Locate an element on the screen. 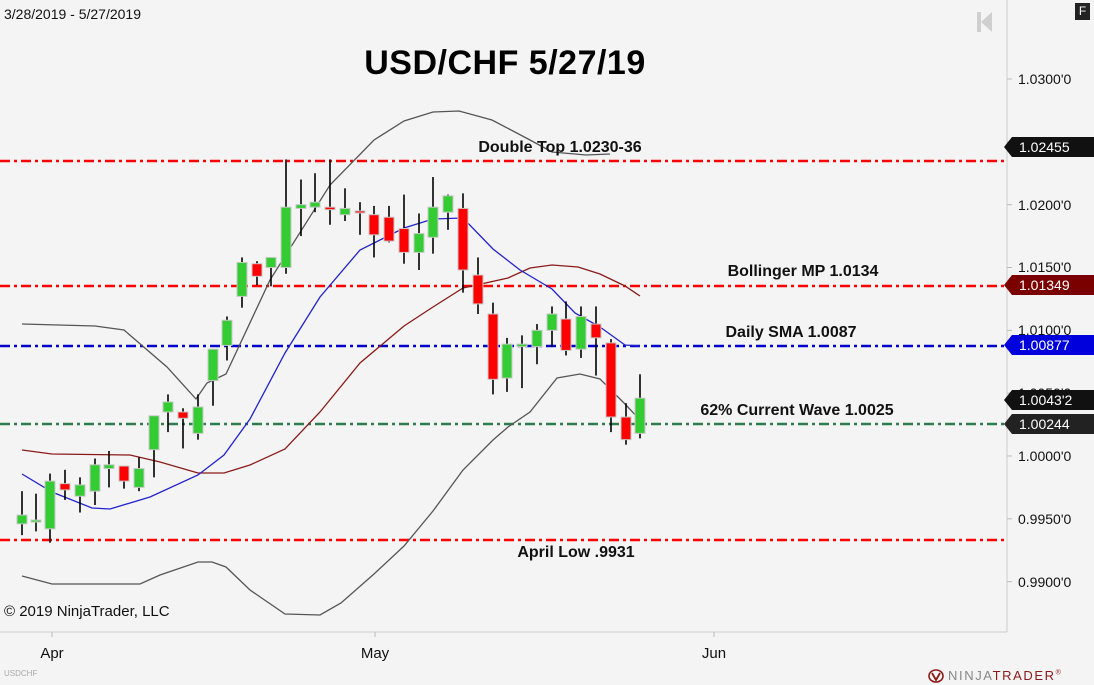 This screenshot has height=685, width=1094. y-tick-label: 1.0100'0 is located at coordinates (1045, 330).